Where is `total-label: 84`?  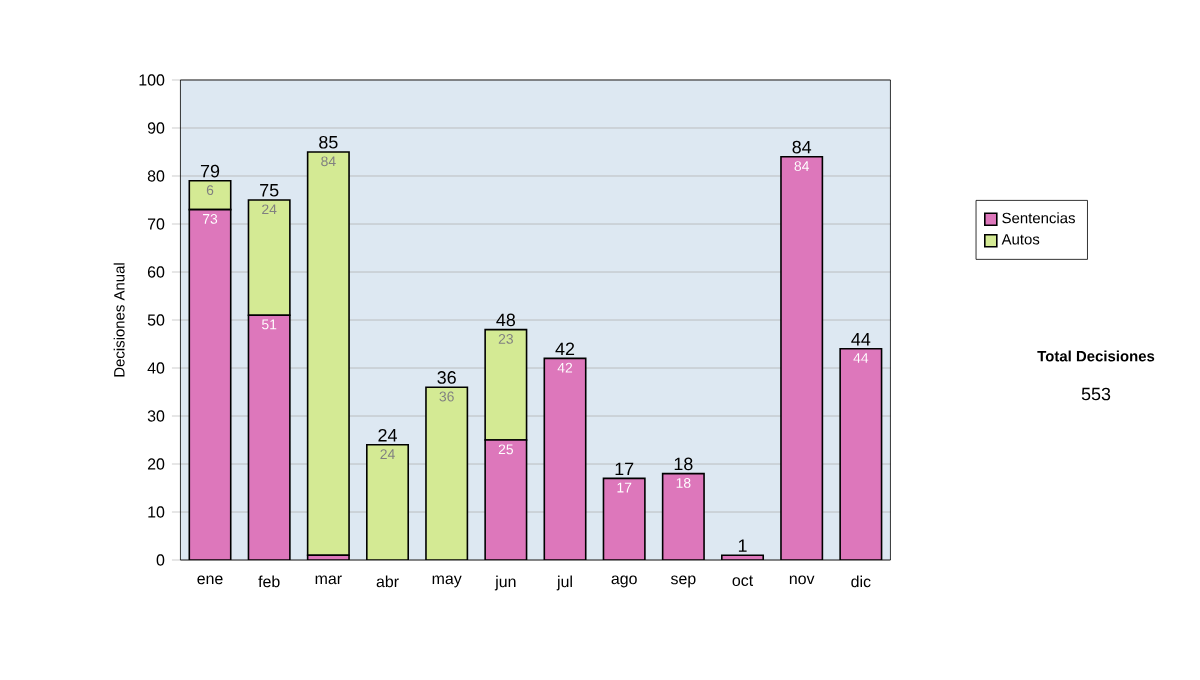 total-label: 84 is located at coordinates (802, 147).